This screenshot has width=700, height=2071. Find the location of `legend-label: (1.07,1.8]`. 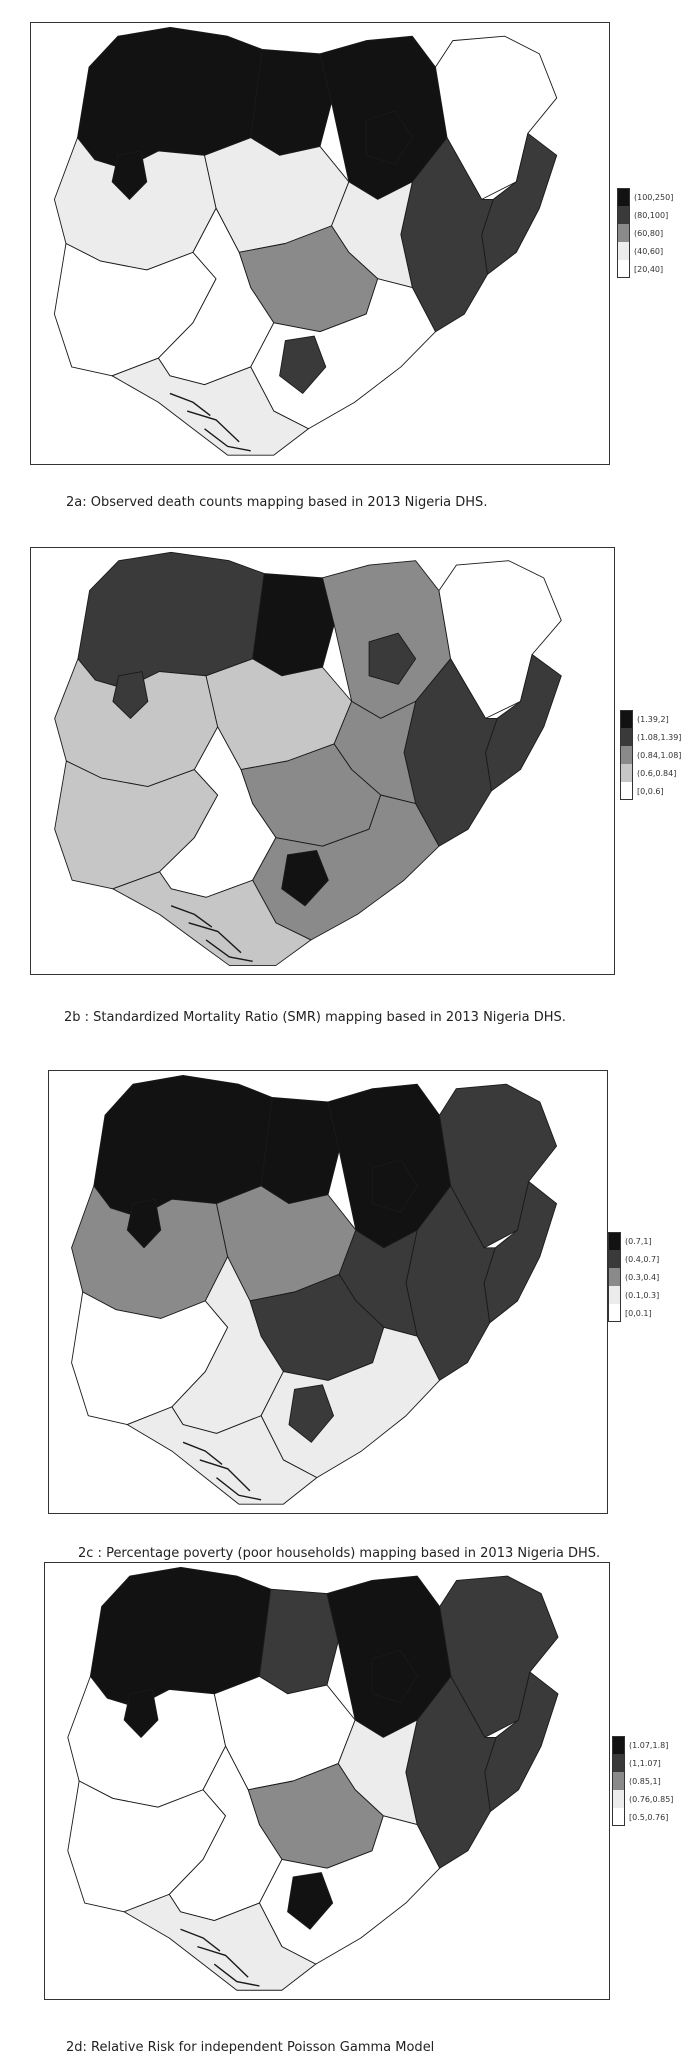

legend-label: (1.07,1.8] is located at coordinates (649, 1745).